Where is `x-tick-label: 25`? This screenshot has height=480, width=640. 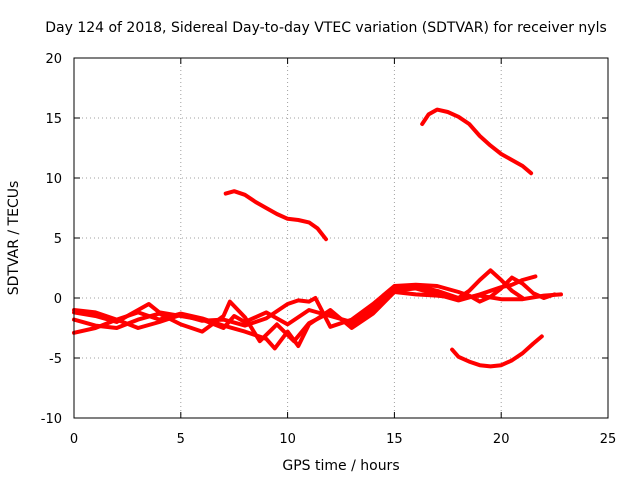
x-tick-label: 25 is located at coordinates (608, 439).